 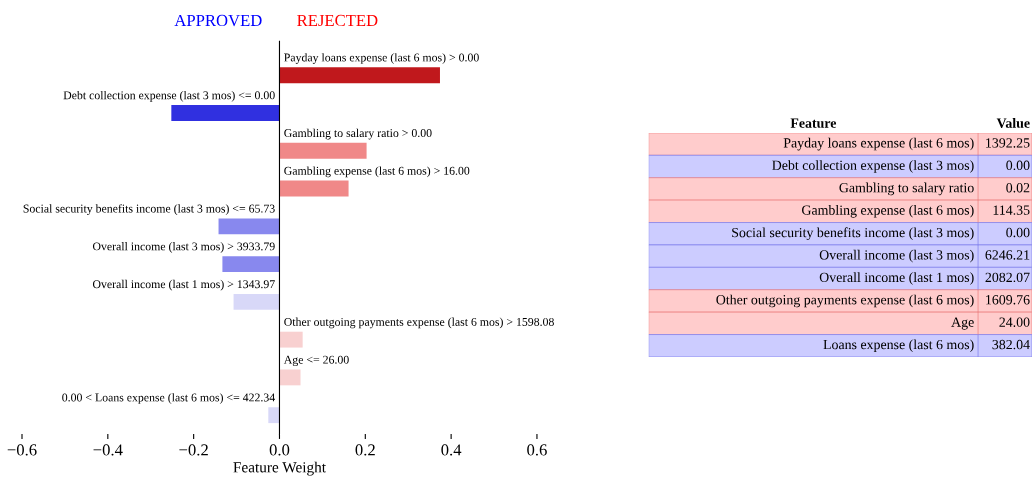 What do you see at coordinates (218, 20) in the screenshot?
I see `text: APPROVED` at bounding box center [218, 20].